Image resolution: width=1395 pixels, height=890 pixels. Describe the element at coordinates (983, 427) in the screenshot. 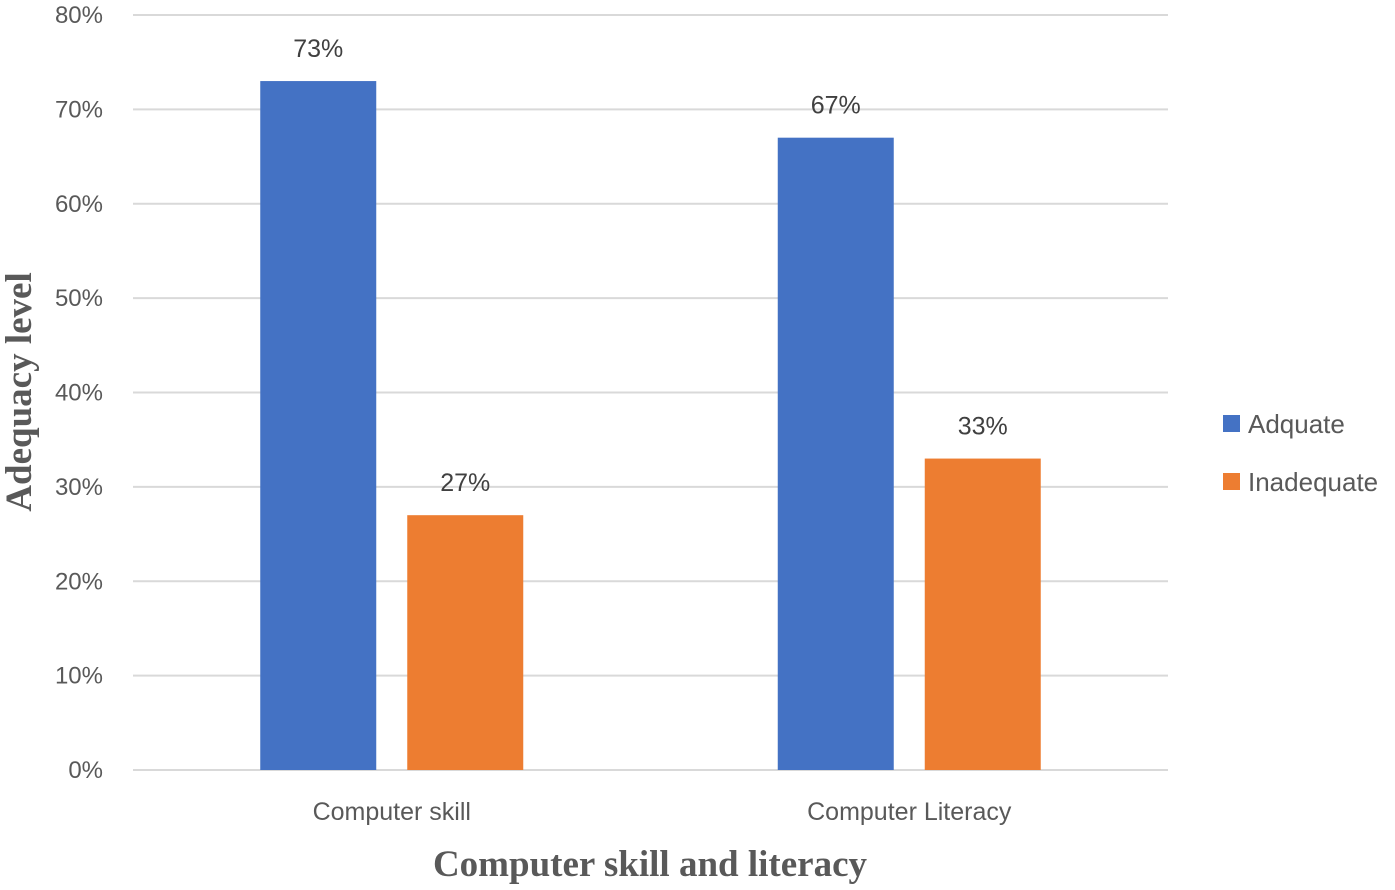

I see `data-label: 33%` at that location.